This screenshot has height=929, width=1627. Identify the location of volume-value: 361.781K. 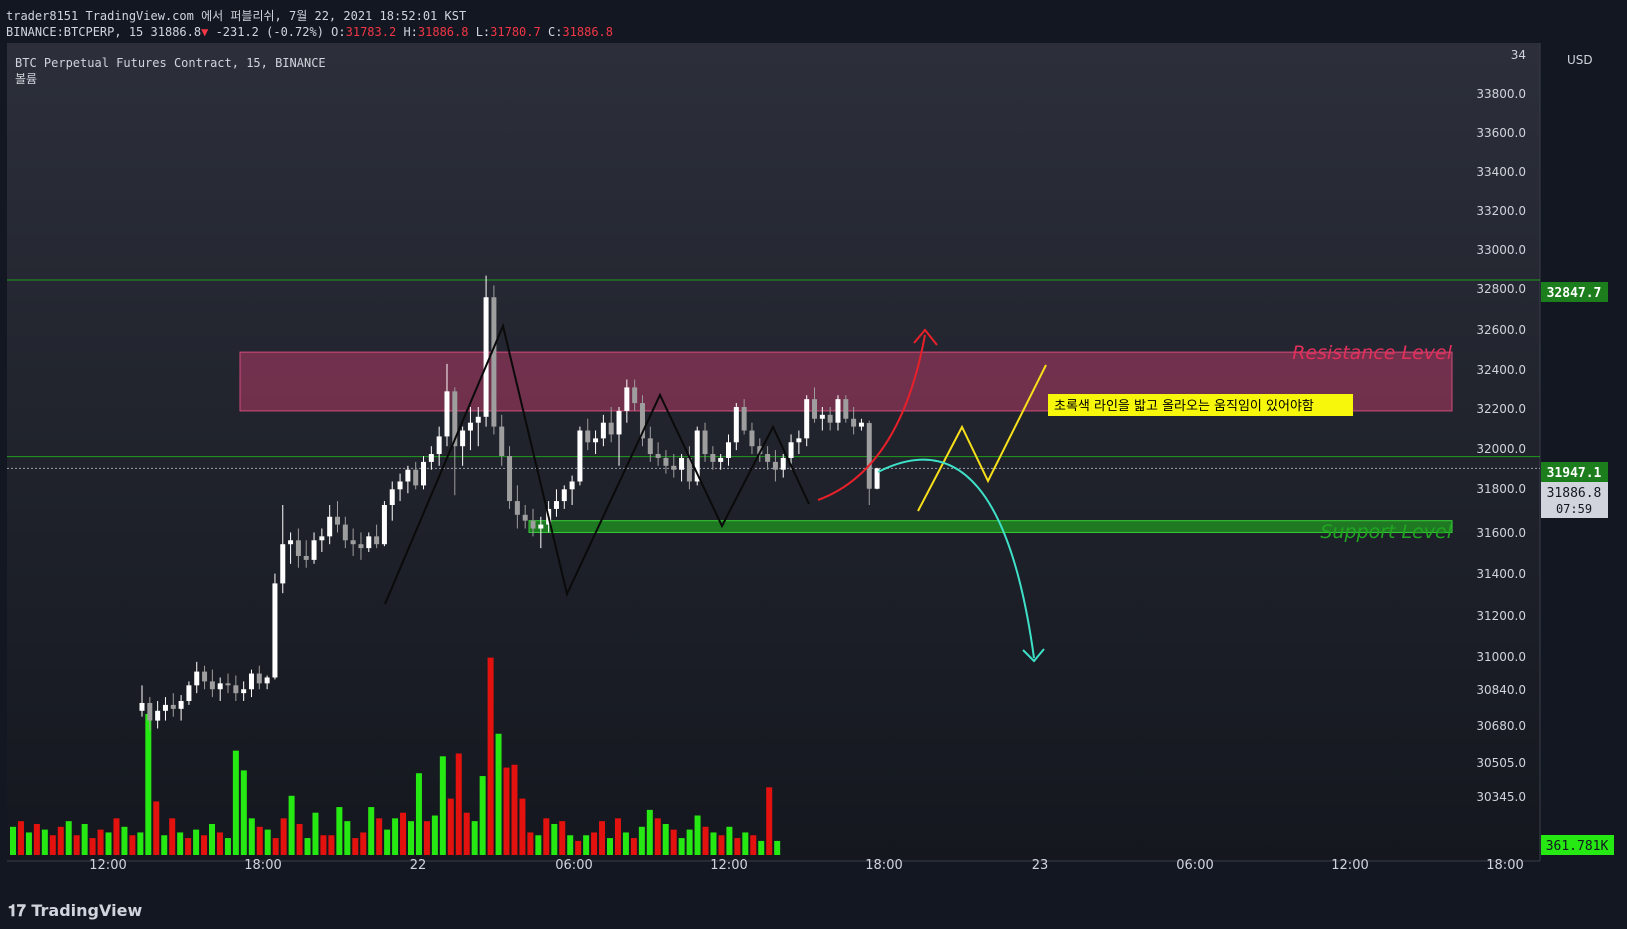
(1577, 846).